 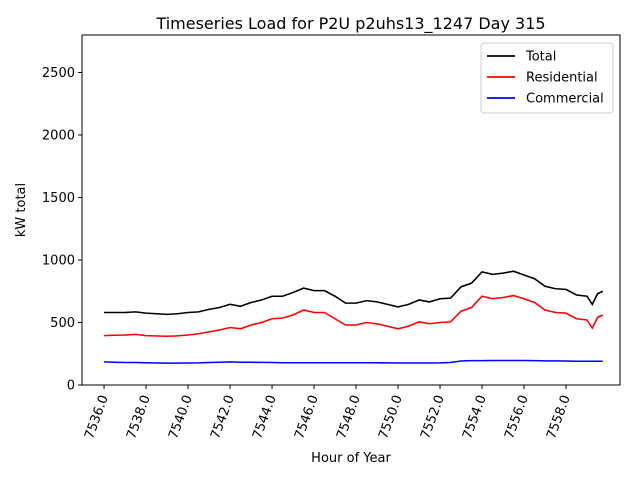 I want to click on y-tick-label: 1000, so click(x=58, y=261).